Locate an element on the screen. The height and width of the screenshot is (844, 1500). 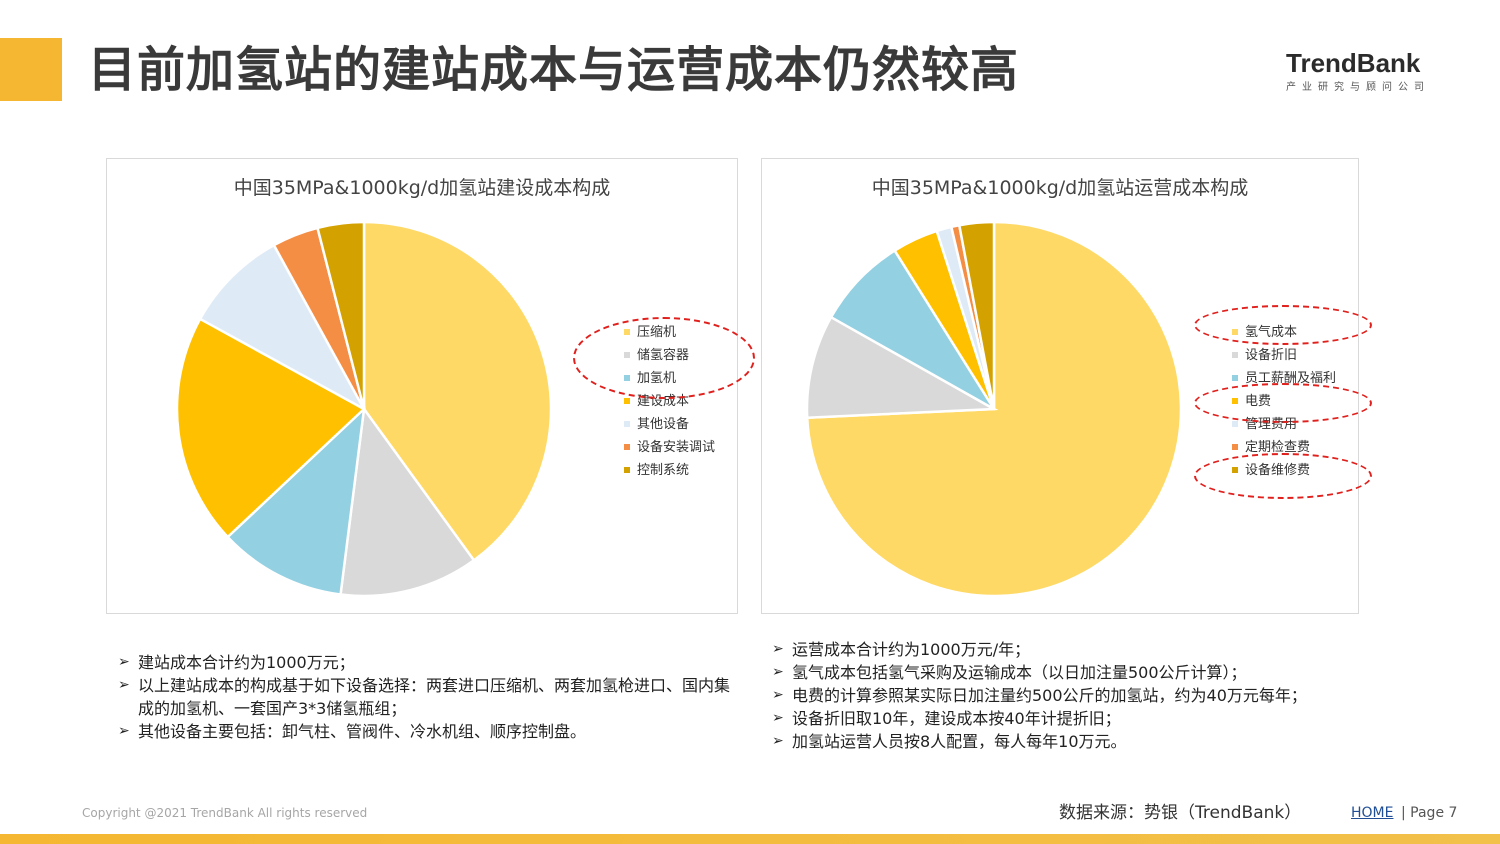
legend-label: 设备折旧 is located at coordinates (1271, 355).